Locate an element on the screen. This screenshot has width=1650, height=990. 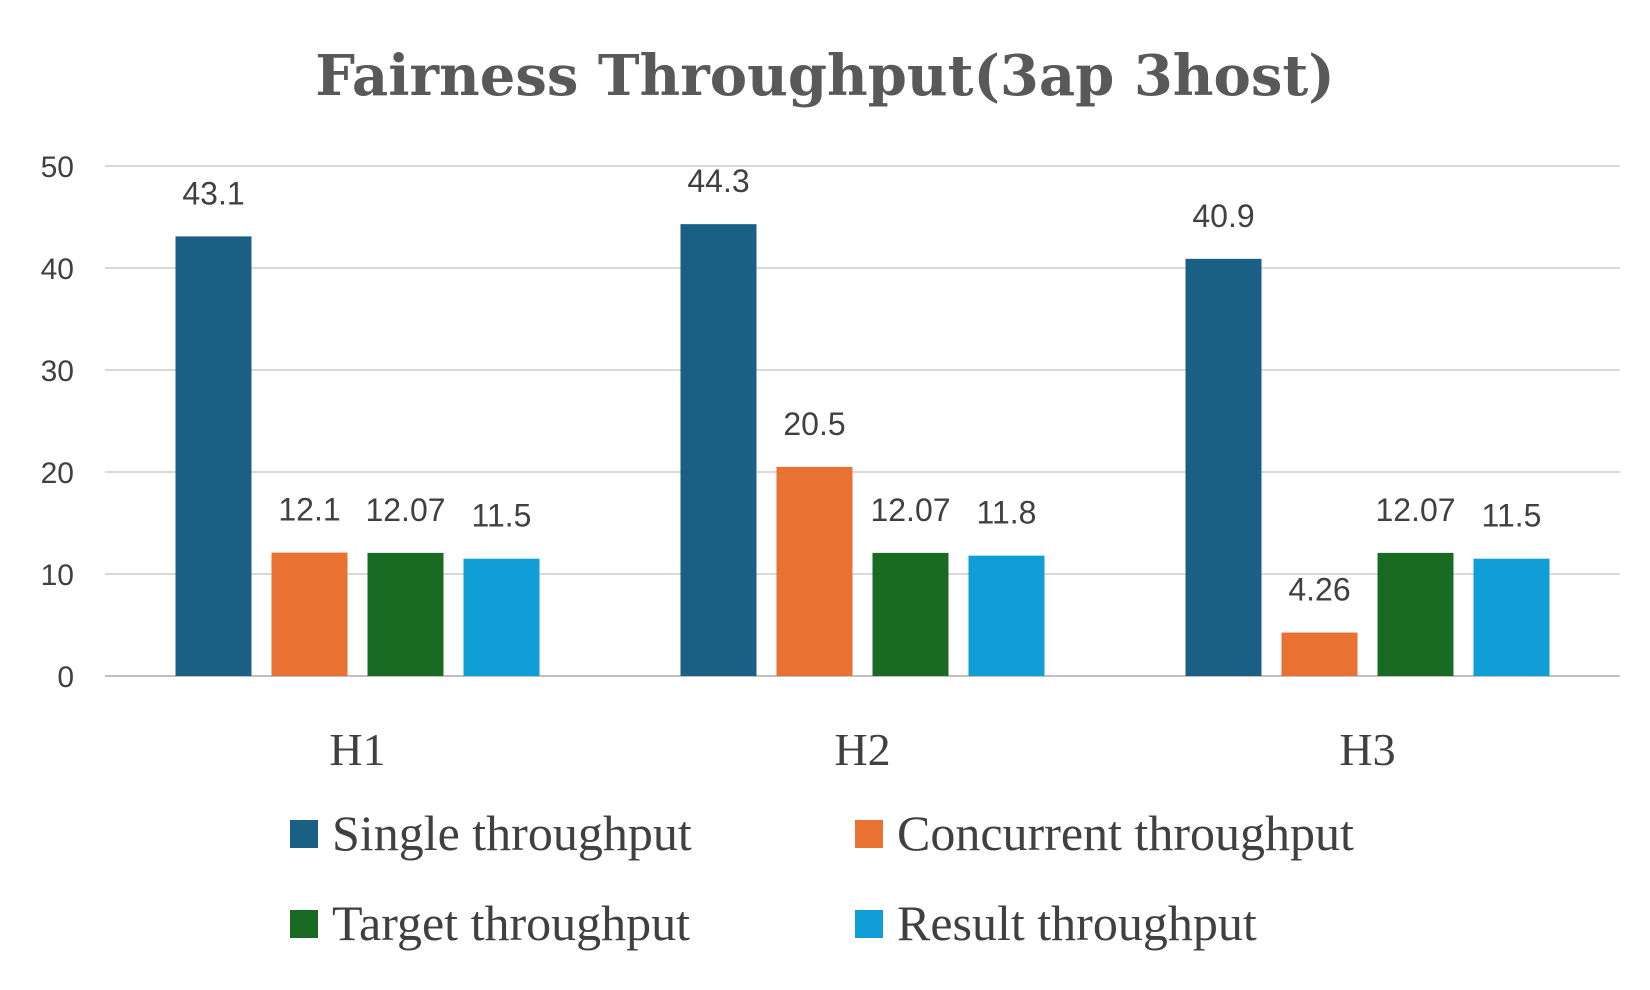
x-tick-label: H1 is located at coordinates (357, 749).